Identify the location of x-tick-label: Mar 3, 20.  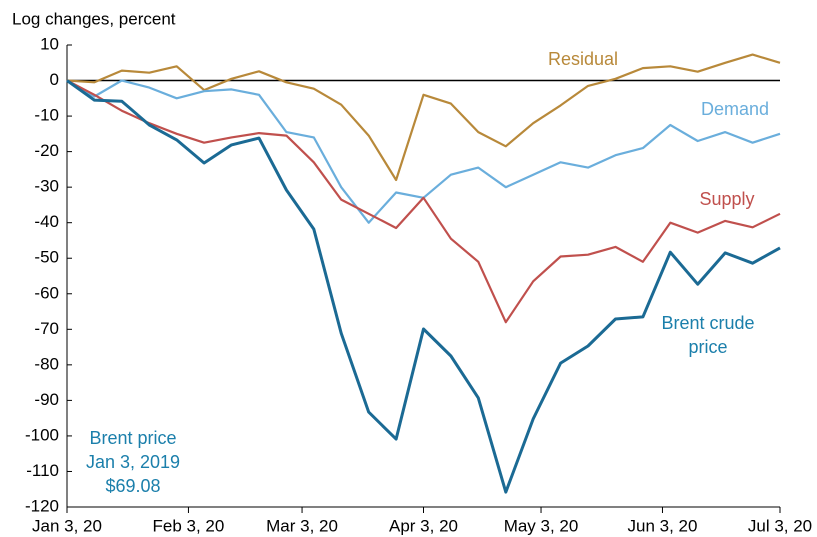
(302, 525).